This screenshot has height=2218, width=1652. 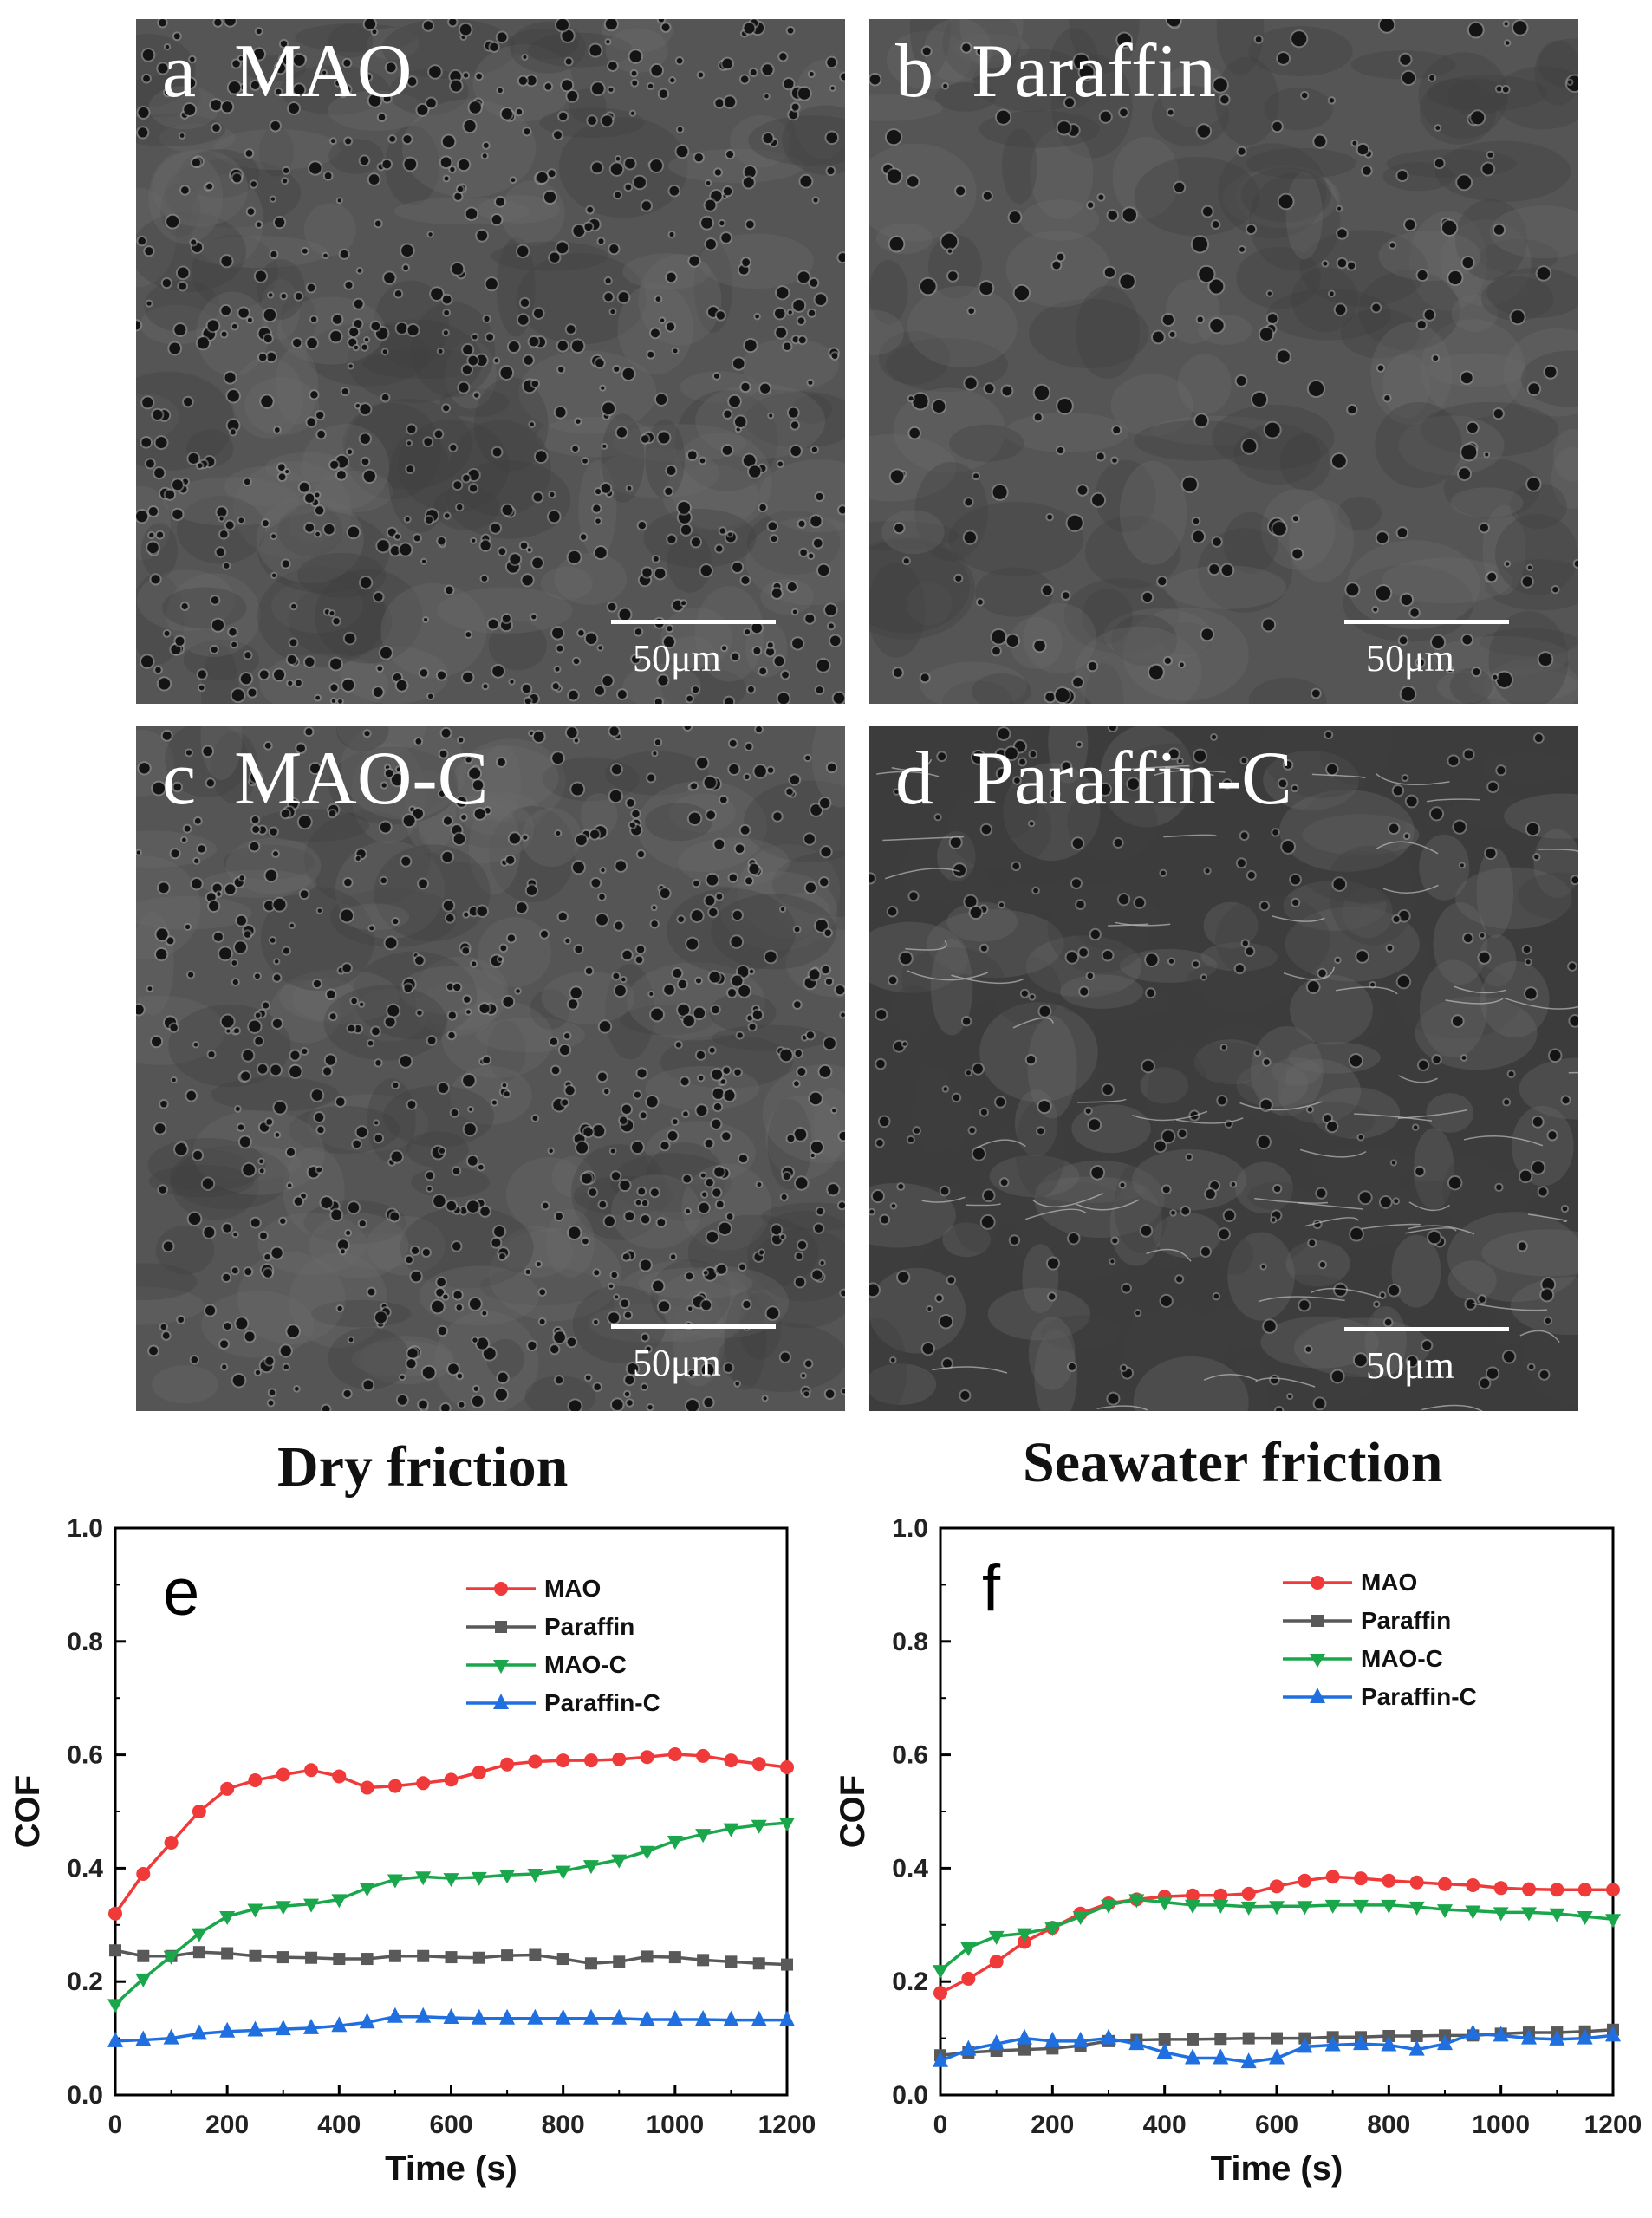 I want to click on sem-panel-label: c MAO-C, so click(x=325, y=779).